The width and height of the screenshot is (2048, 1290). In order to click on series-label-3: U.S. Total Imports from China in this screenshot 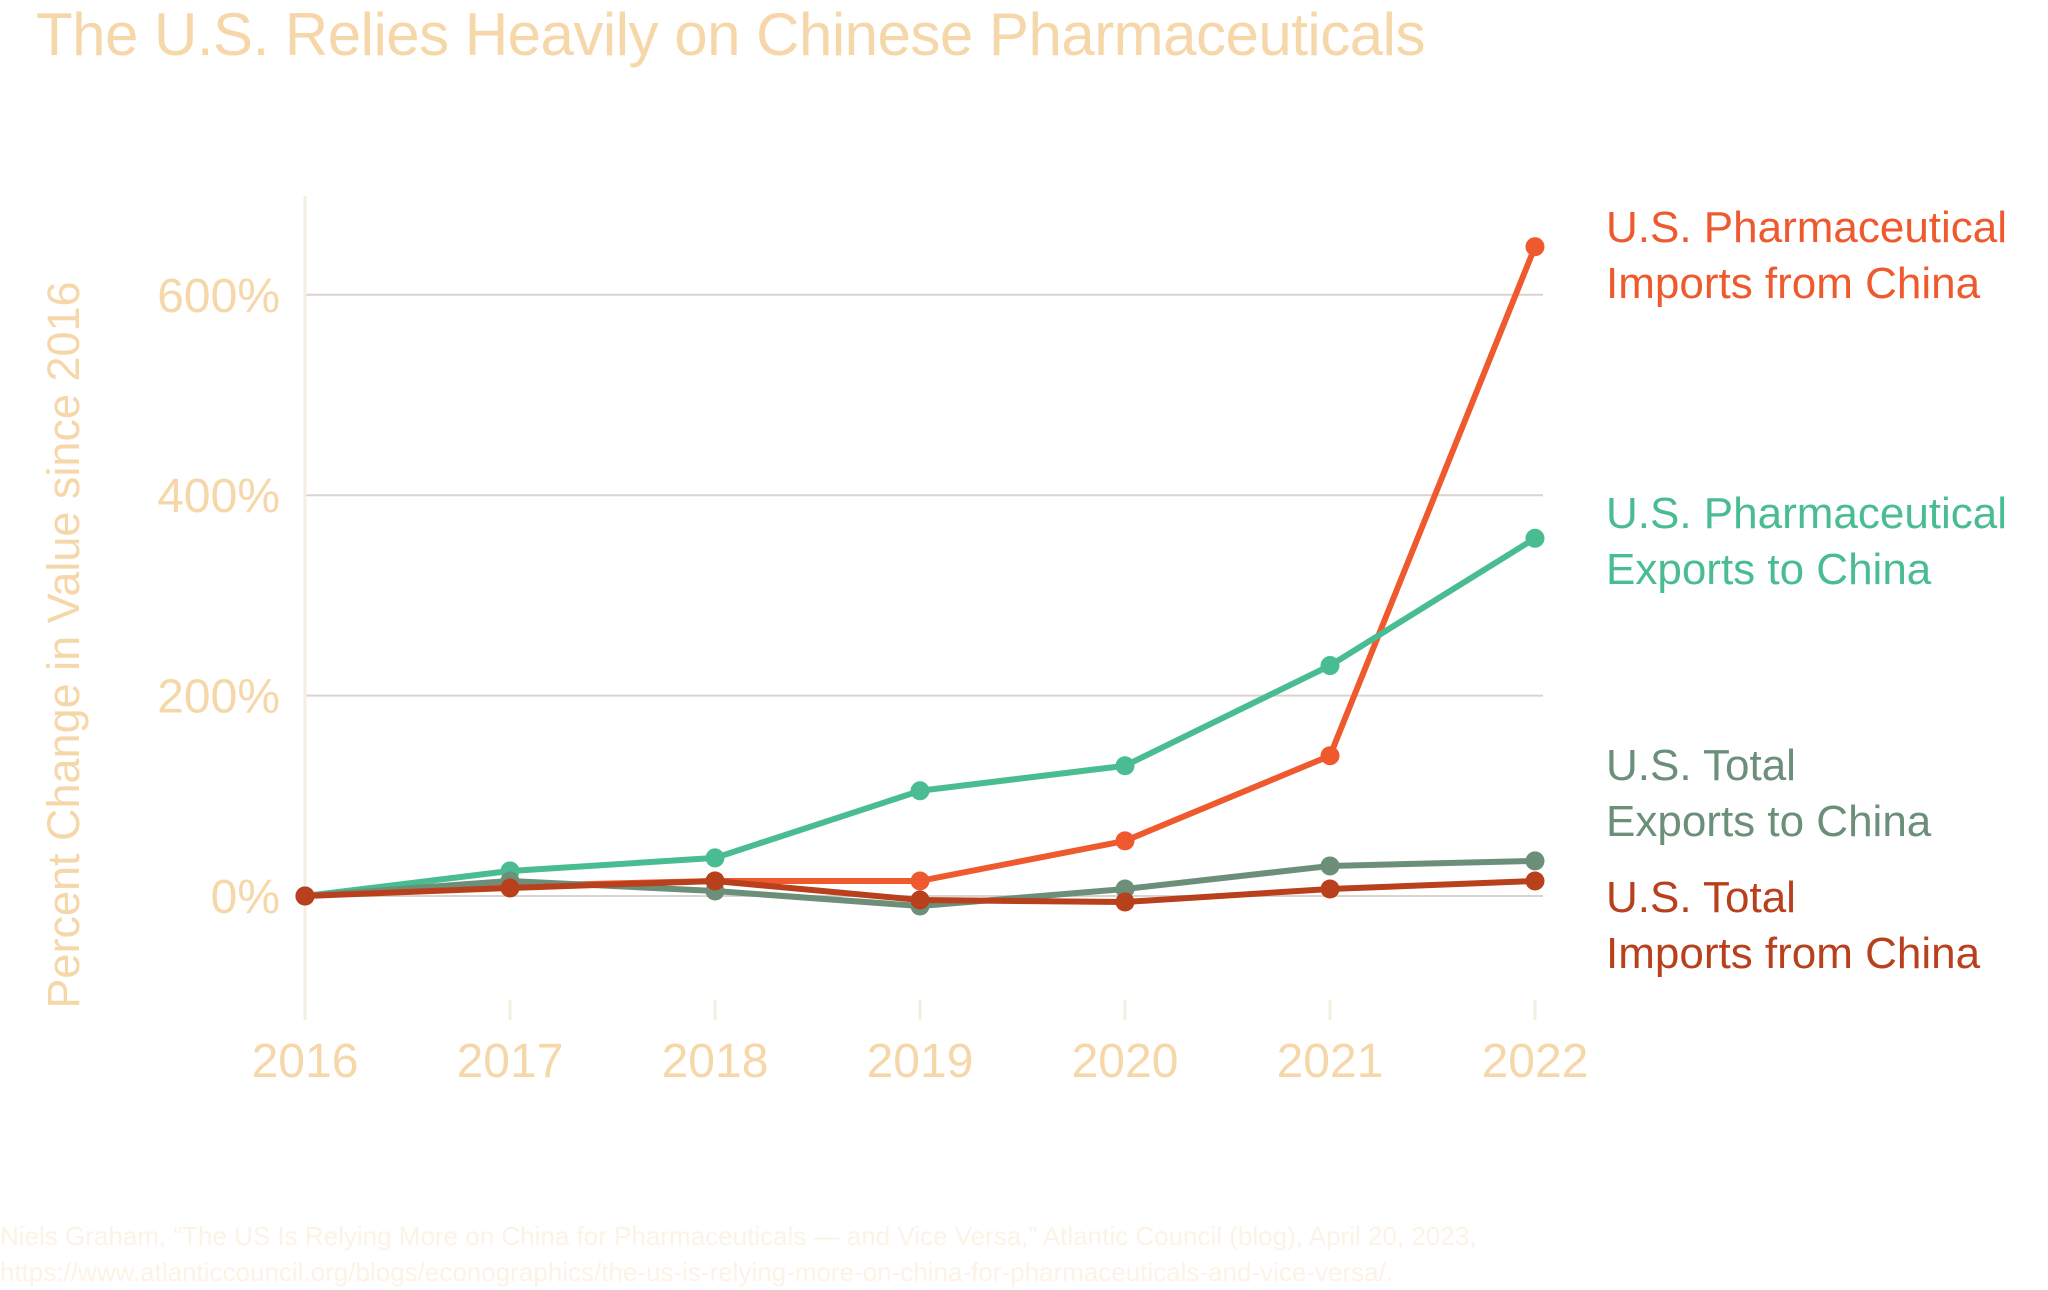, I will do `click(1793, 926)`.